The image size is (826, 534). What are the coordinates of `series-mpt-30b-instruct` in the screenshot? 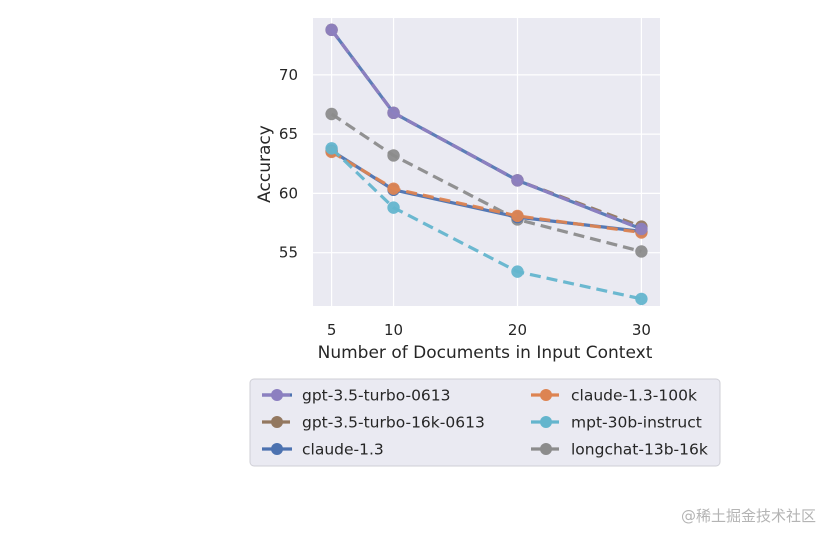 It's located at (486, 224).